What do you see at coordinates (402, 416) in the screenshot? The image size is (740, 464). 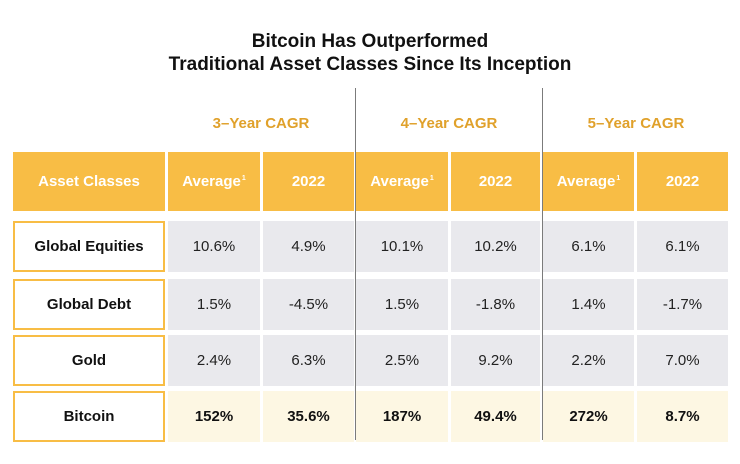 I see `value-cell: 187%` at bounding box center [402, 416].